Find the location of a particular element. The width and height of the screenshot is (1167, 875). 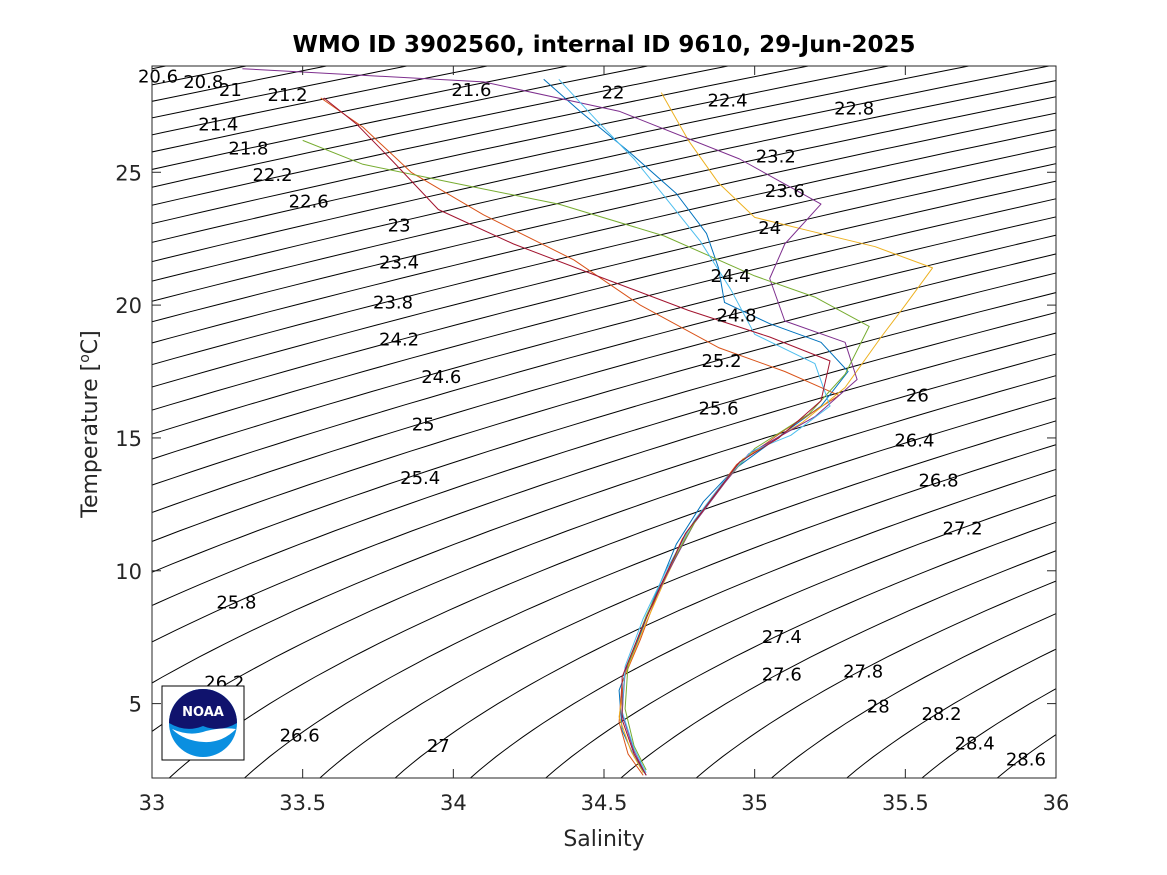

isopycnal-label: 27.2 is located at coordinates (963, 528).